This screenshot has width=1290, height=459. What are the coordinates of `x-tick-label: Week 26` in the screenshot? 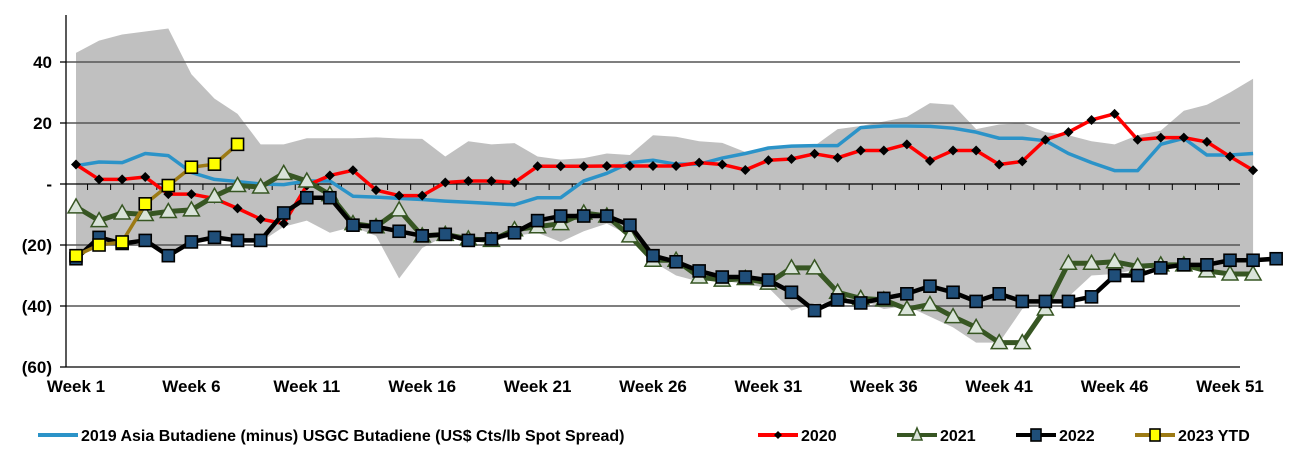 It's located at (653, 386).